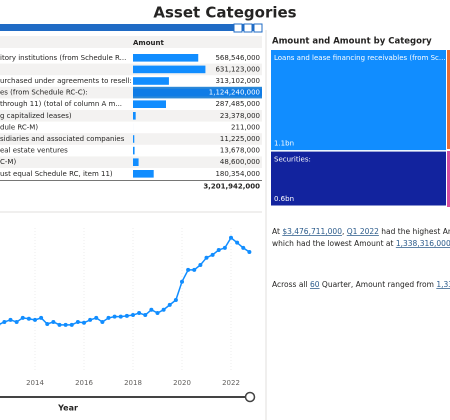 The height and width of the screenshot is (420, 450). I want to click on narrative-link: Q1 2022, so click(363, 231).